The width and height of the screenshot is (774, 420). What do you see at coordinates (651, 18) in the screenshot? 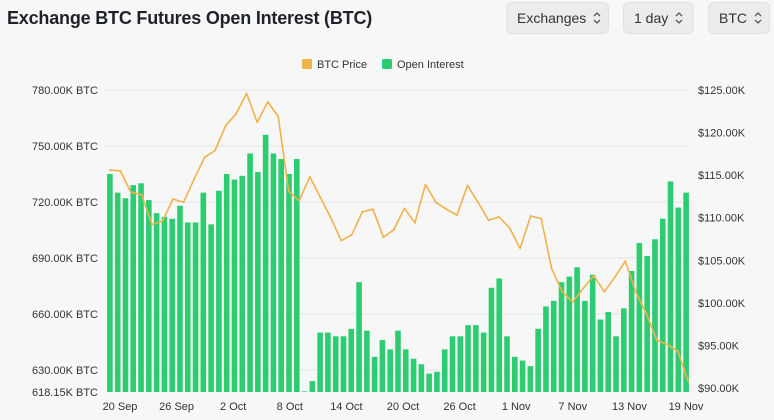
I see `interval-select-value: 1 day` at bounding box center [651, 18].